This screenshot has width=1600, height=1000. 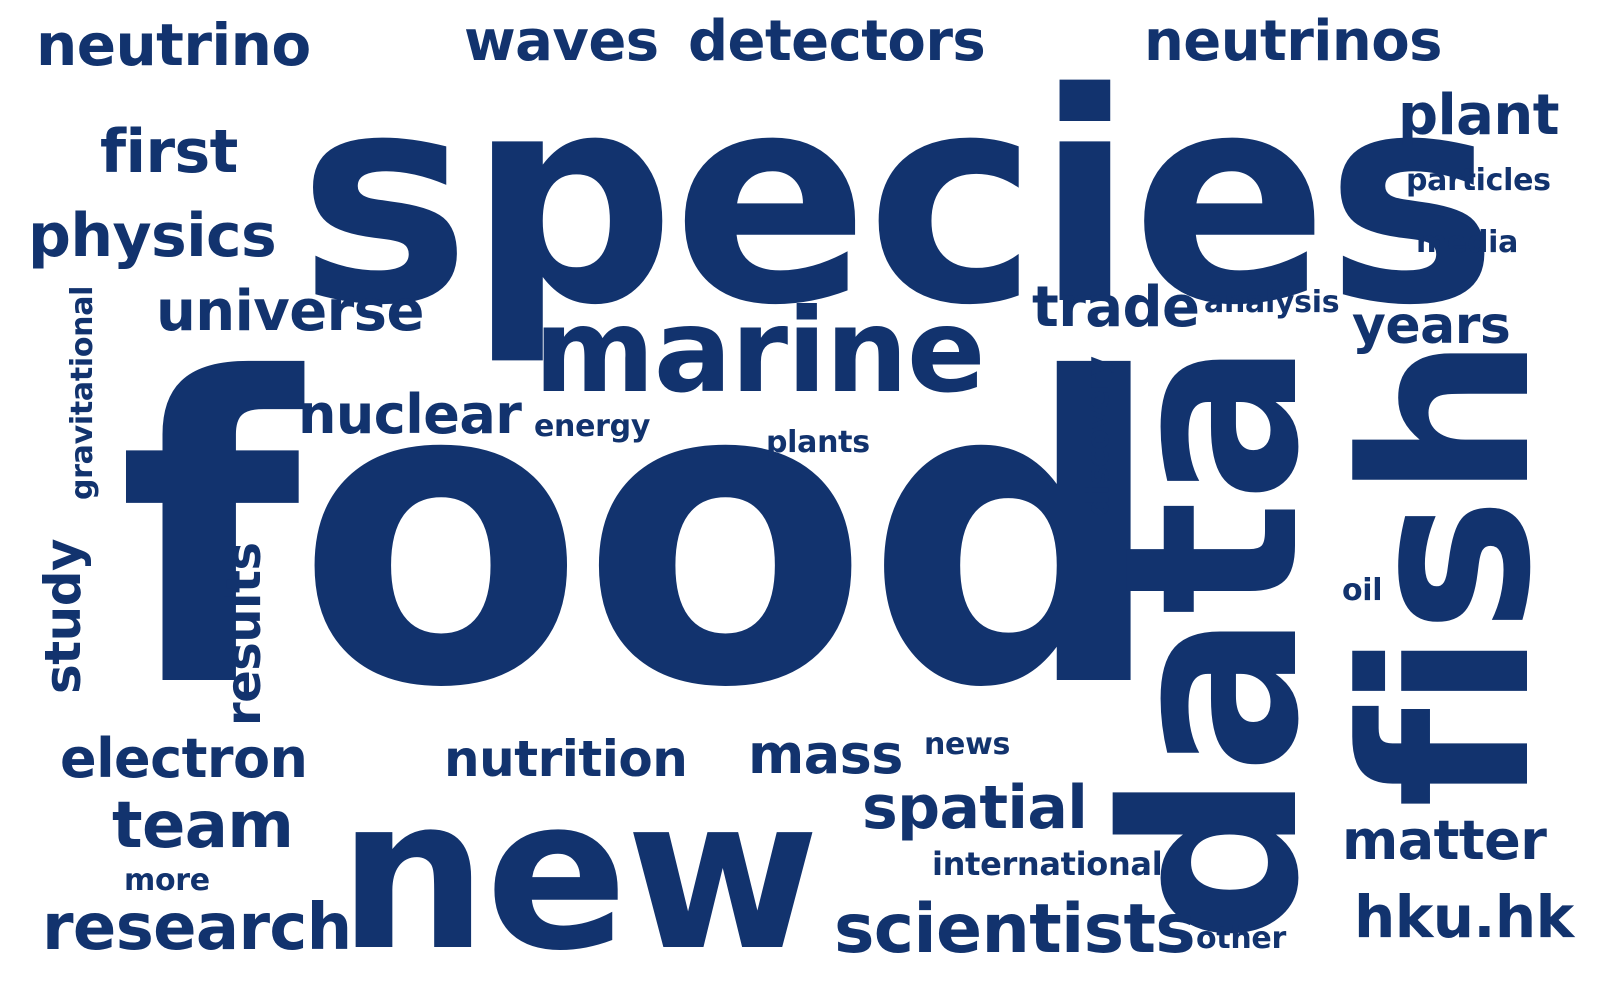 What do you see at coordinates (592, 426) in the screenshot?
I see `word-energy: energy` at bounding box center [592, 426].